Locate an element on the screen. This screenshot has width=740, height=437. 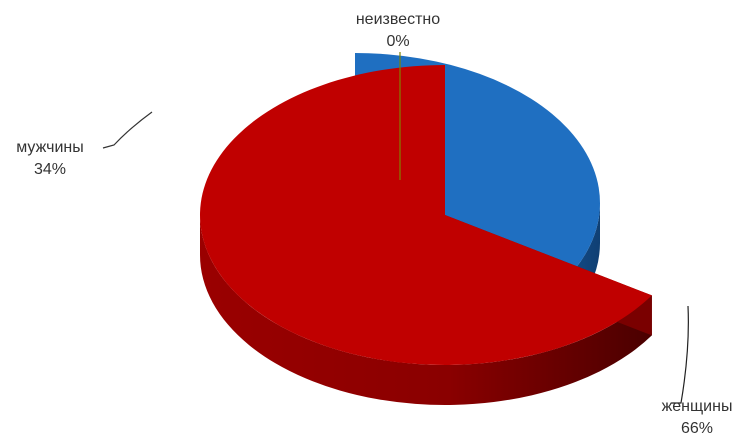
data-label-unknown-percent: 0% is located at coordinates (397, 41).